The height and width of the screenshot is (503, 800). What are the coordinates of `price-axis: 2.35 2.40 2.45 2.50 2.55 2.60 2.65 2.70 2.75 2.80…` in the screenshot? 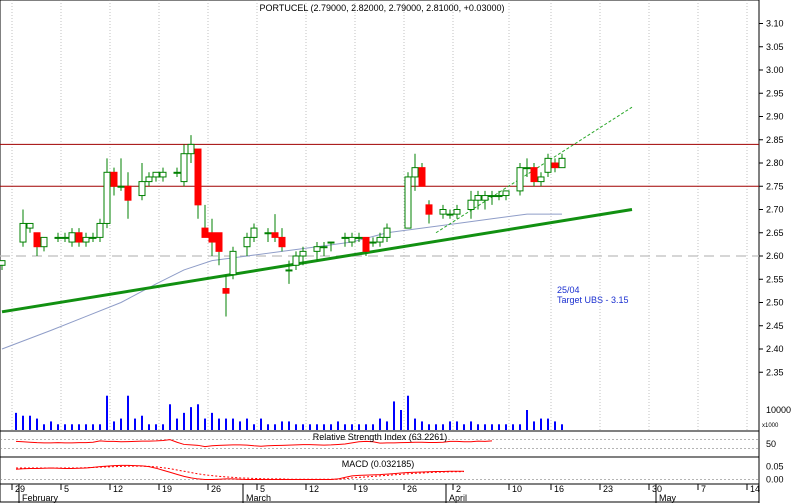 It's located at (775, 251).